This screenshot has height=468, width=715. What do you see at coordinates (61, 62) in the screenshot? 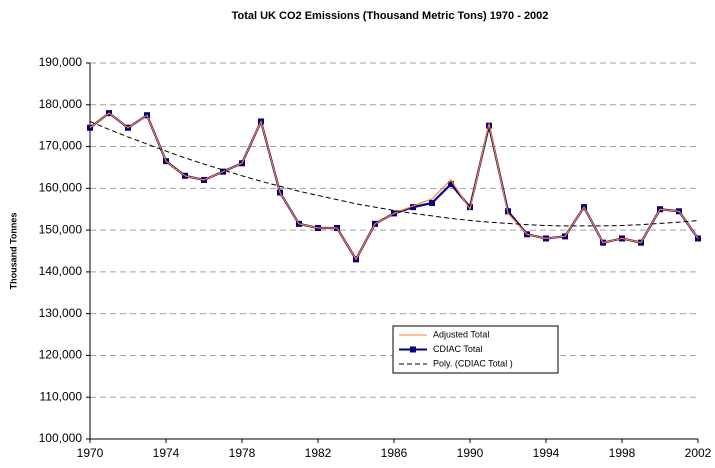
I see `y-tick-label: 190,000` at bounding box center [61, 62].